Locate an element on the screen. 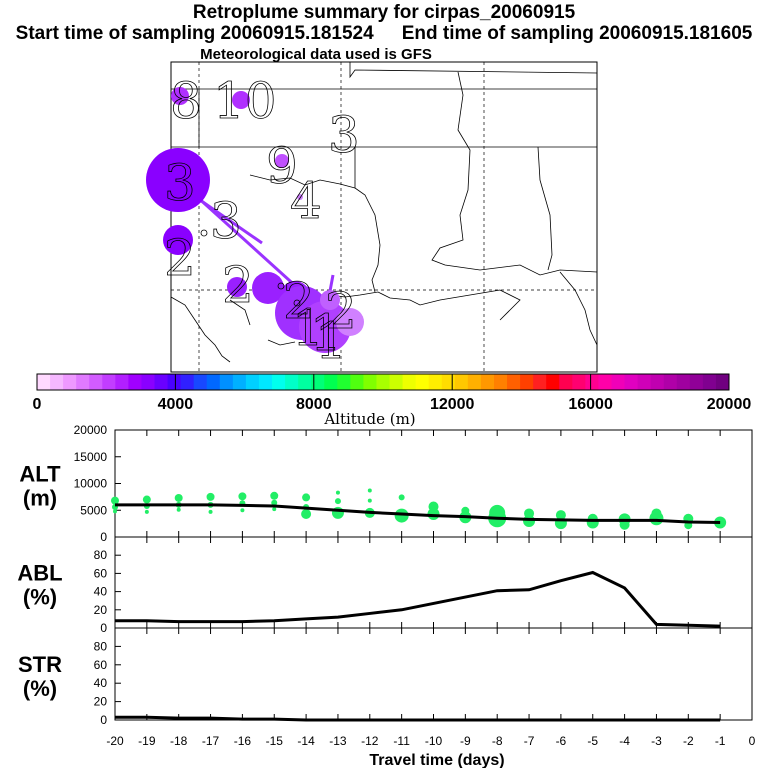  panel-frame is located at coordinates (433, 582).